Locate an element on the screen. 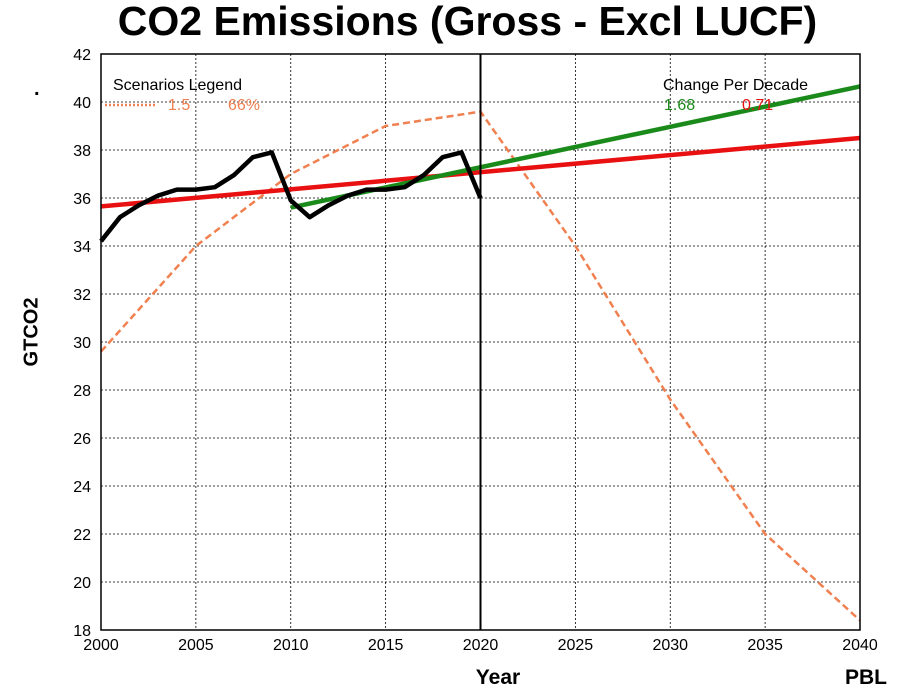 The image size is (900, 700). x-tick-labels: 2000 2005 2010 2015 2020 2025 2030 2035 2040 is located at coordinates (480, 645).